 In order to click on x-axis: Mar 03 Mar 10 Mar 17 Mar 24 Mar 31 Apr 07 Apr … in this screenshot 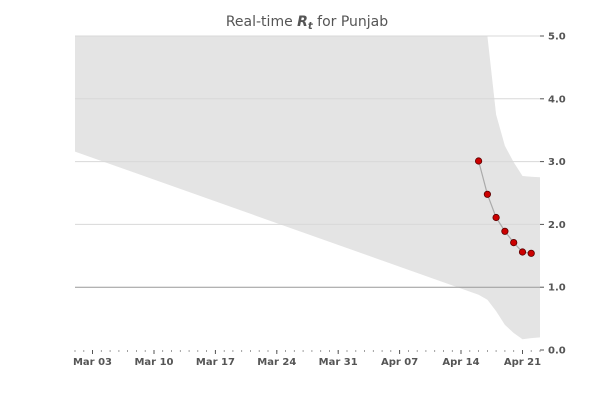, I will do `click(307, 359)`.